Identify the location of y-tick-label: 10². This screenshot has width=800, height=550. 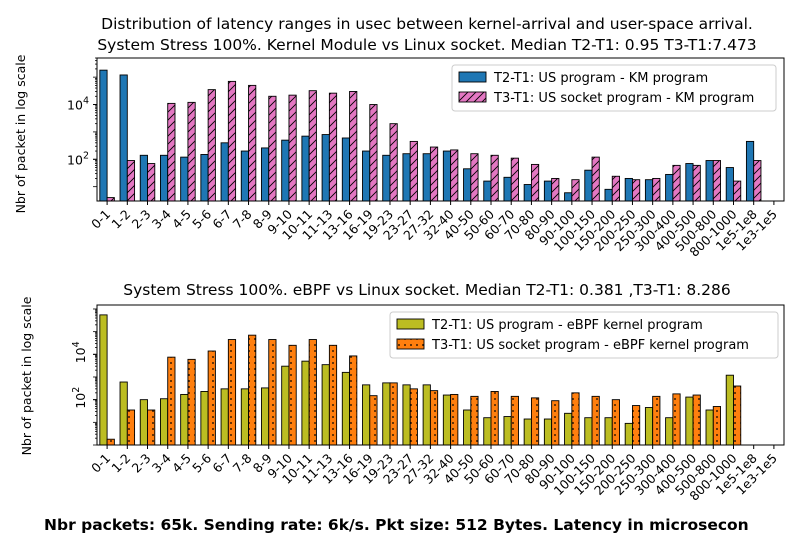
(78, 158).